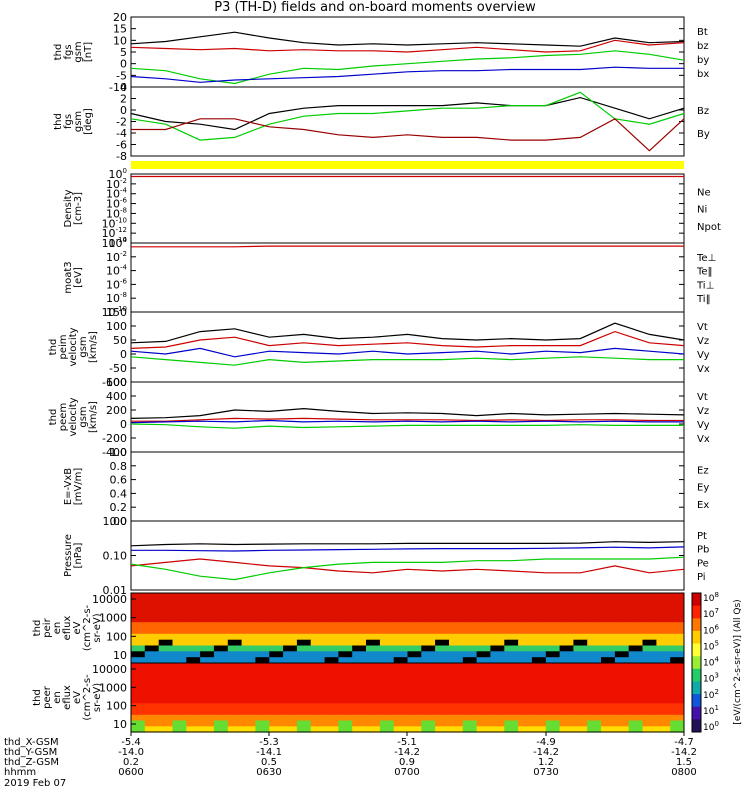 This screenshot has height=800, width=750. What do you see at coordinates (116, 382) in the screenshot?
I see `y-tick-label: 600` at bounding box center [116, 382].